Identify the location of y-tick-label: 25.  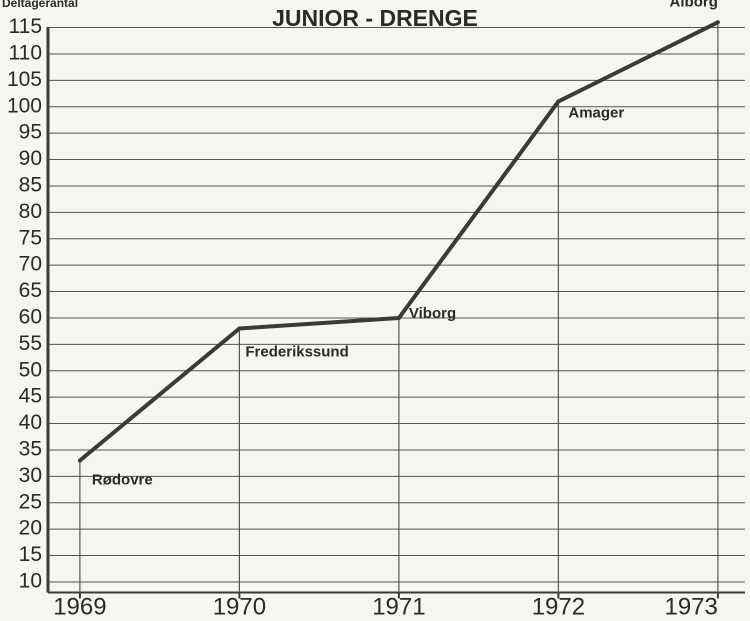
(30, 501).